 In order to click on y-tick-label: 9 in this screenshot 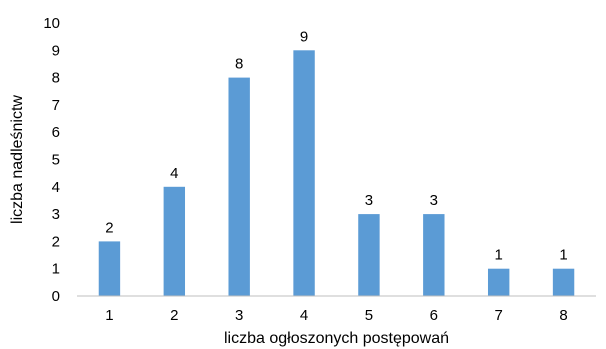, I will do `click(56, 50)`.